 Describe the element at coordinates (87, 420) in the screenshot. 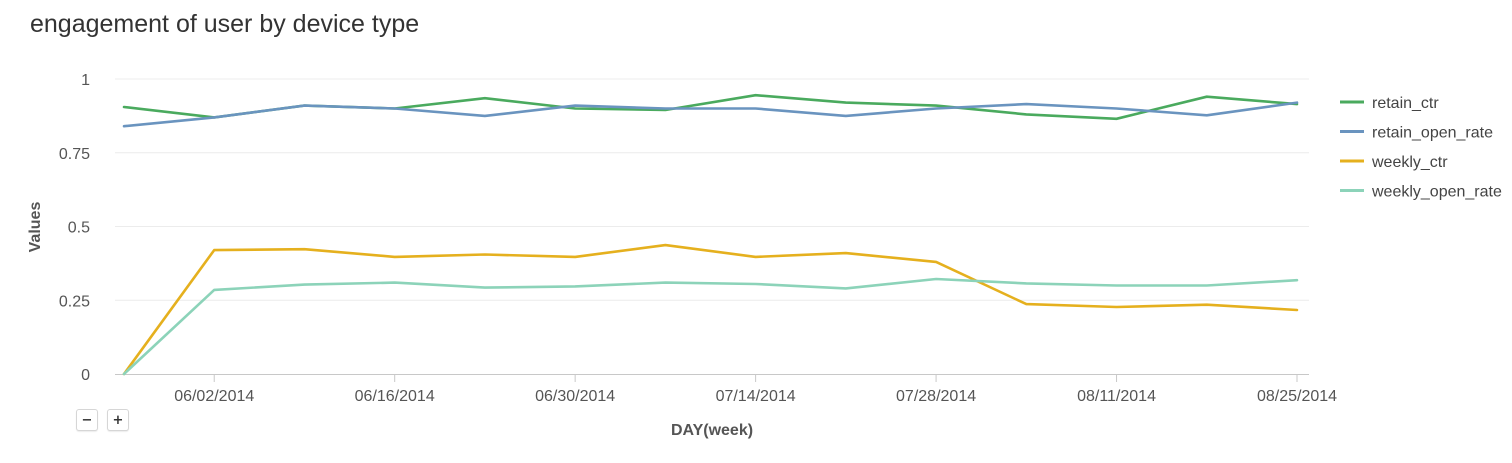

I see `zoom-out-button: −` at that location.